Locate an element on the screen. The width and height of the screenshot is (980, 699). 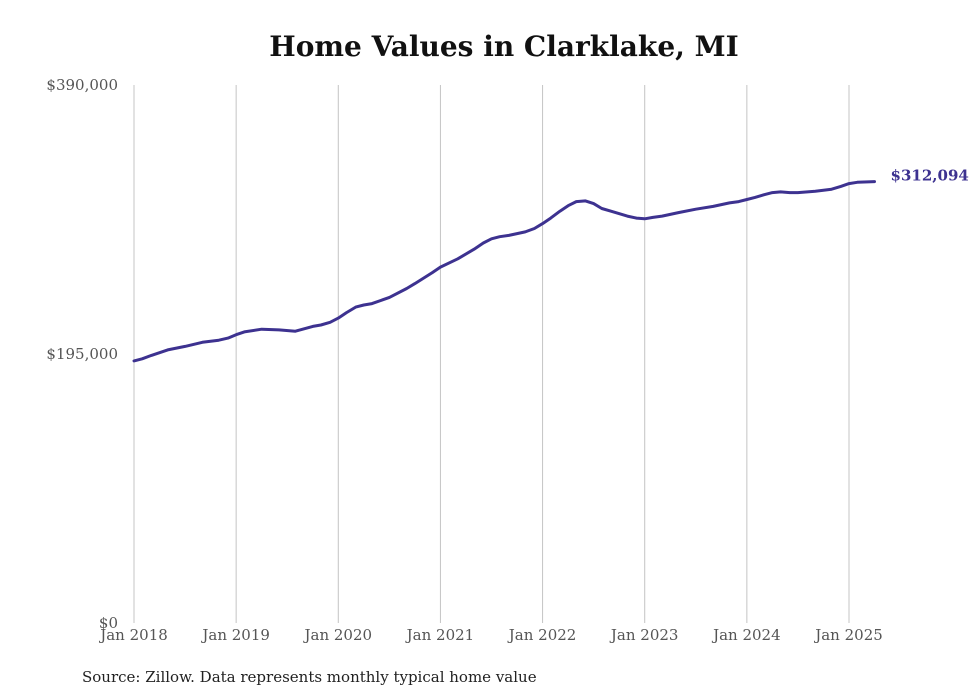
x-tick-label: Jan 2021 is located at coordinates (440, 635).